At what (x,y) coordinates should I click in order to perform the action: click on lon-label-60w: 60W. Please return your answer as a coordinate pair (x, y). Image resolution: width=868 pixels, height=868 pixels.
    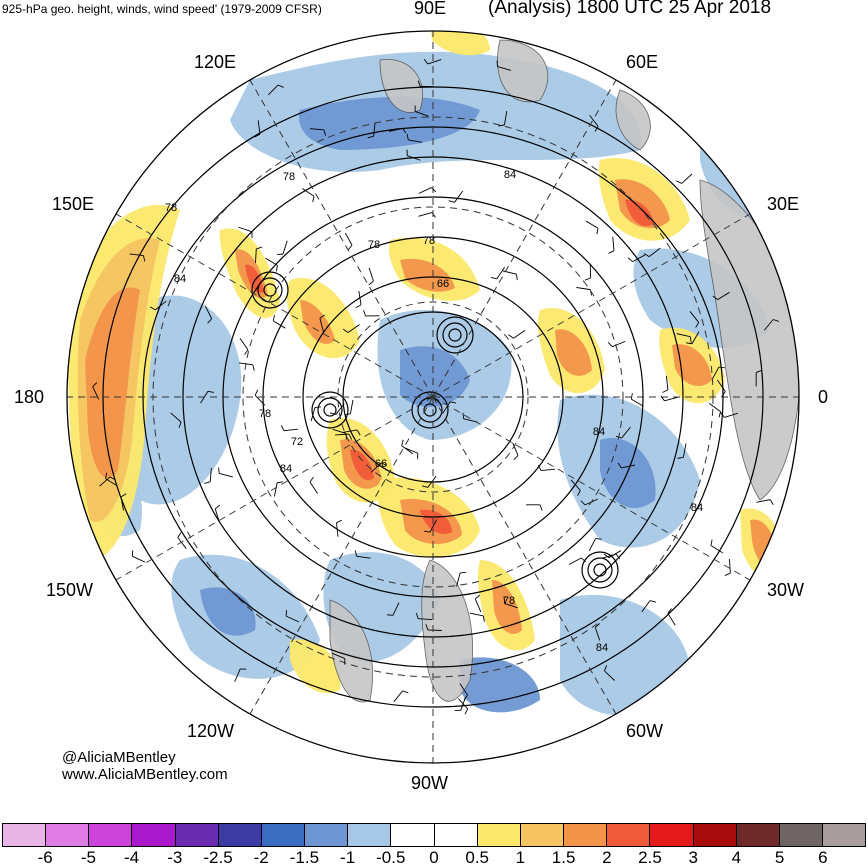
    Looking at the image, I should click on (644, 731).